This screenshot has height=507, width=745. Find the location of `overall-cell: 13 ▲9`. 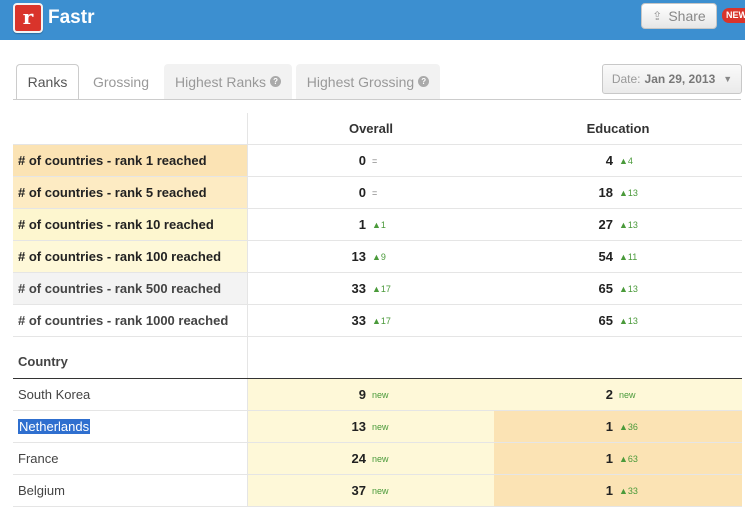

overall-cell: 13 ▲9 is located at coordinates (371, 256).